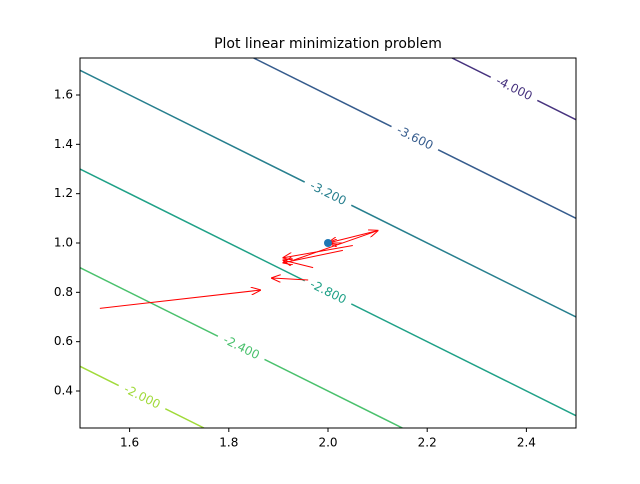  Describe the element at coordinates (526, 443) in the screenshot. I see `x-tick-label: 2.4` at that location.